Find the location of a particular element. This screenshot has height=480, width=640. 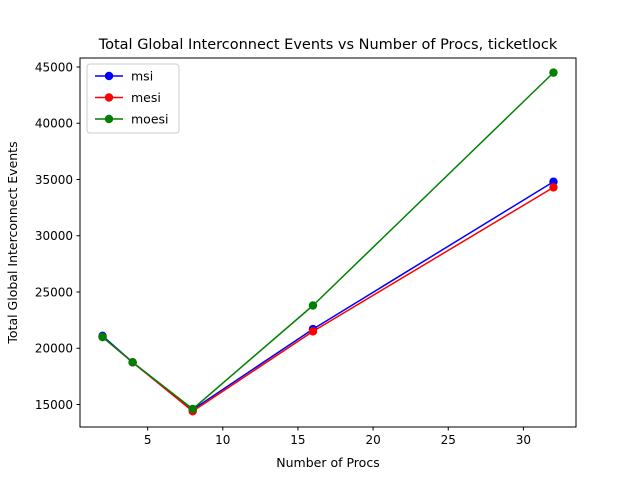

legend-marker-msi is located at coordinates (109, 76).